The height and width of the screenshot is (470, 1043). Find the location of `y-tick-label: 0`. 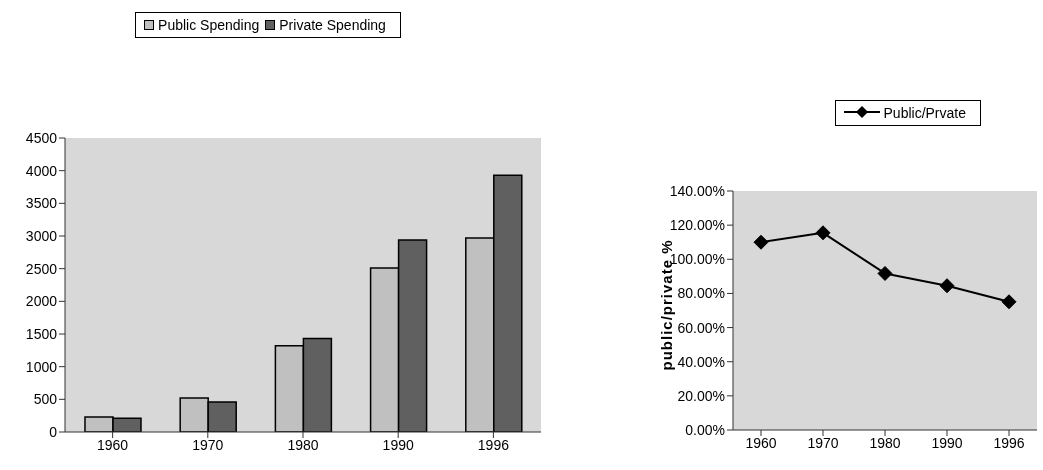

y-tick-label: 0 is located at coordinates (53, 431).